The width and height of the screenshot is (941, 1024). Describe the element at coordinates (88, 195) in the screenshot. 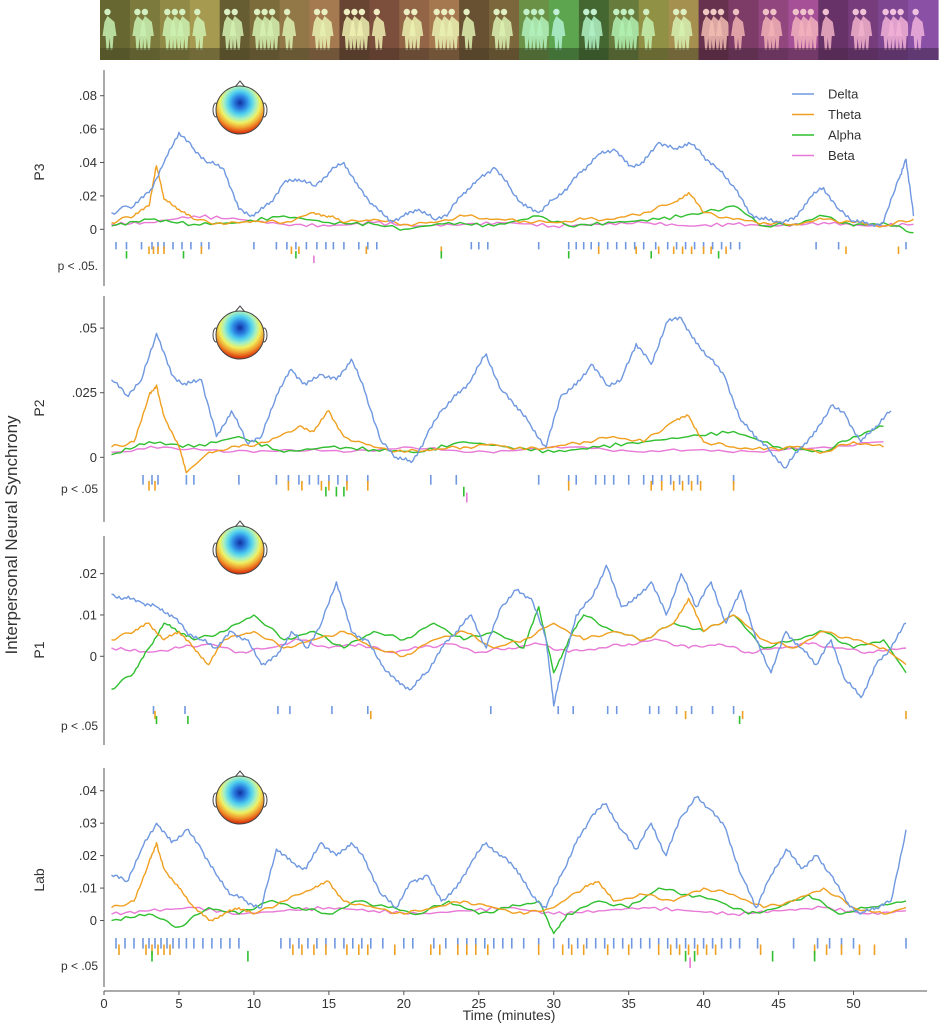

I see `y-tick-label: .02` at that location.